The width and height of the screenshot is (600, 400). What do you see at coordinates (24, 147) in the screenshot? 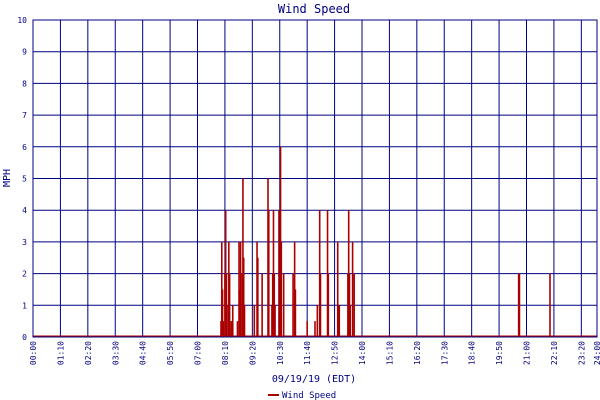
I see `y-tick-label: 6` at bounding box center [24, 147].